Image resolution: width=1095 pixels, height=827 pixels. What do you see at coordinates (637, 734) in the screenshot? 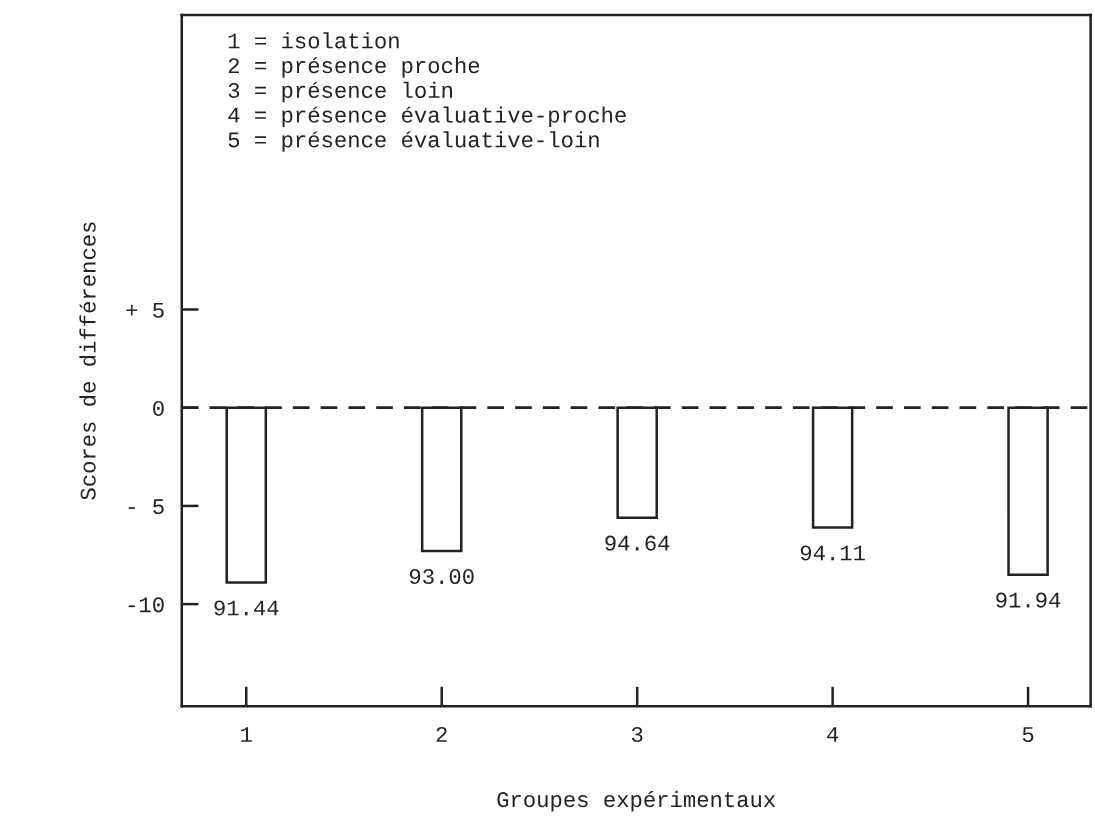
I see `x-tick-label: 3` at bounding box center [637, 734].